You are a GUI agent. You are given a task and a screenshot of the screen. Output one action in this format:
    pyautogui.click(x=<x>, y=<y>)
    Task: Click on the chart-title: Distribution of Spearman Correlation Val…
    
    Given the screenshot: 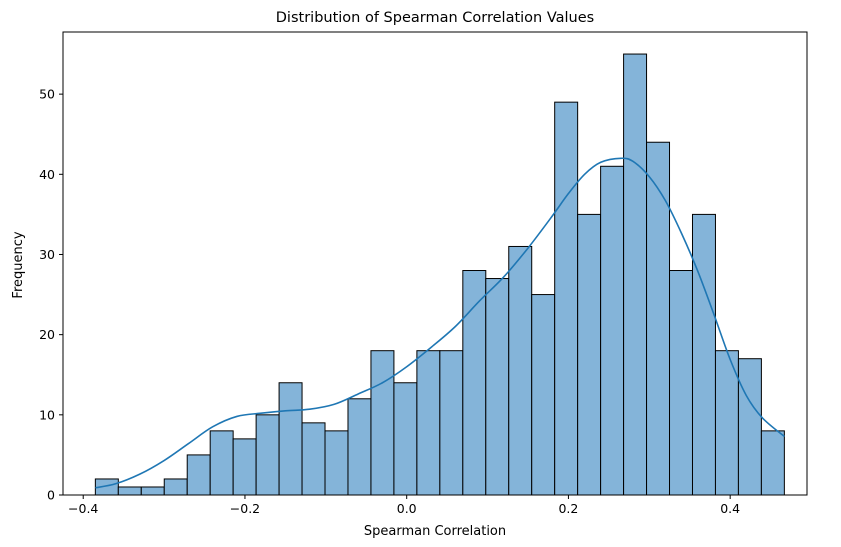 What is the action you would take?
    pyautogui.click(x=435, y=18)
    